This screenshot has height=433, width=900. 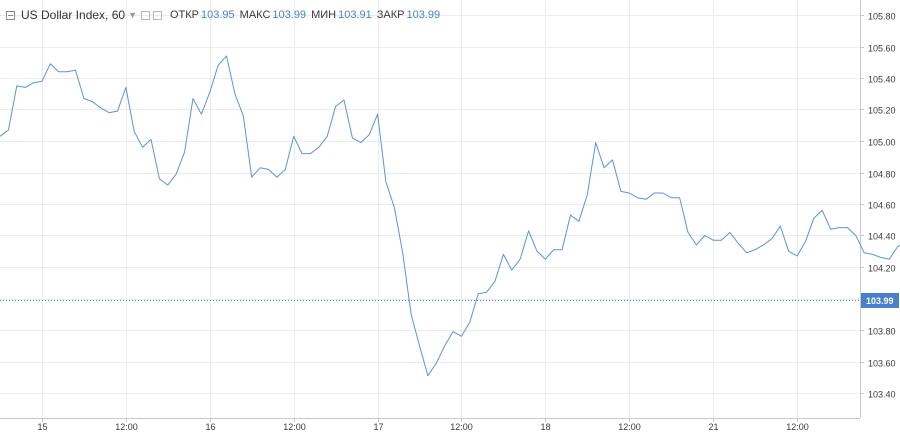 I want to click on last-price-label: 103.99, so click(x=880, y=301).